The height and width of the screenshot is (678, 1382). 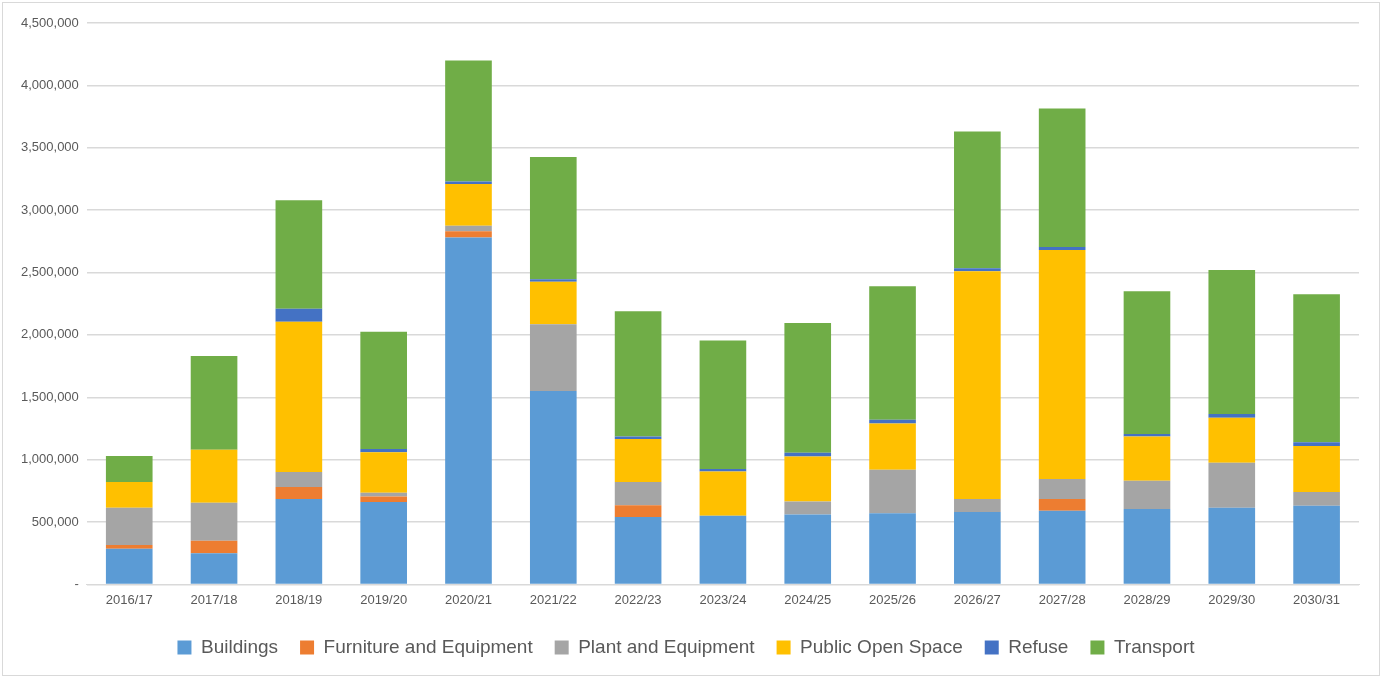 What do you see at coordinates (49, 459) in the screenshot?
I see `y-tick-label: 1,000,000` at bounding box center [49, 459].